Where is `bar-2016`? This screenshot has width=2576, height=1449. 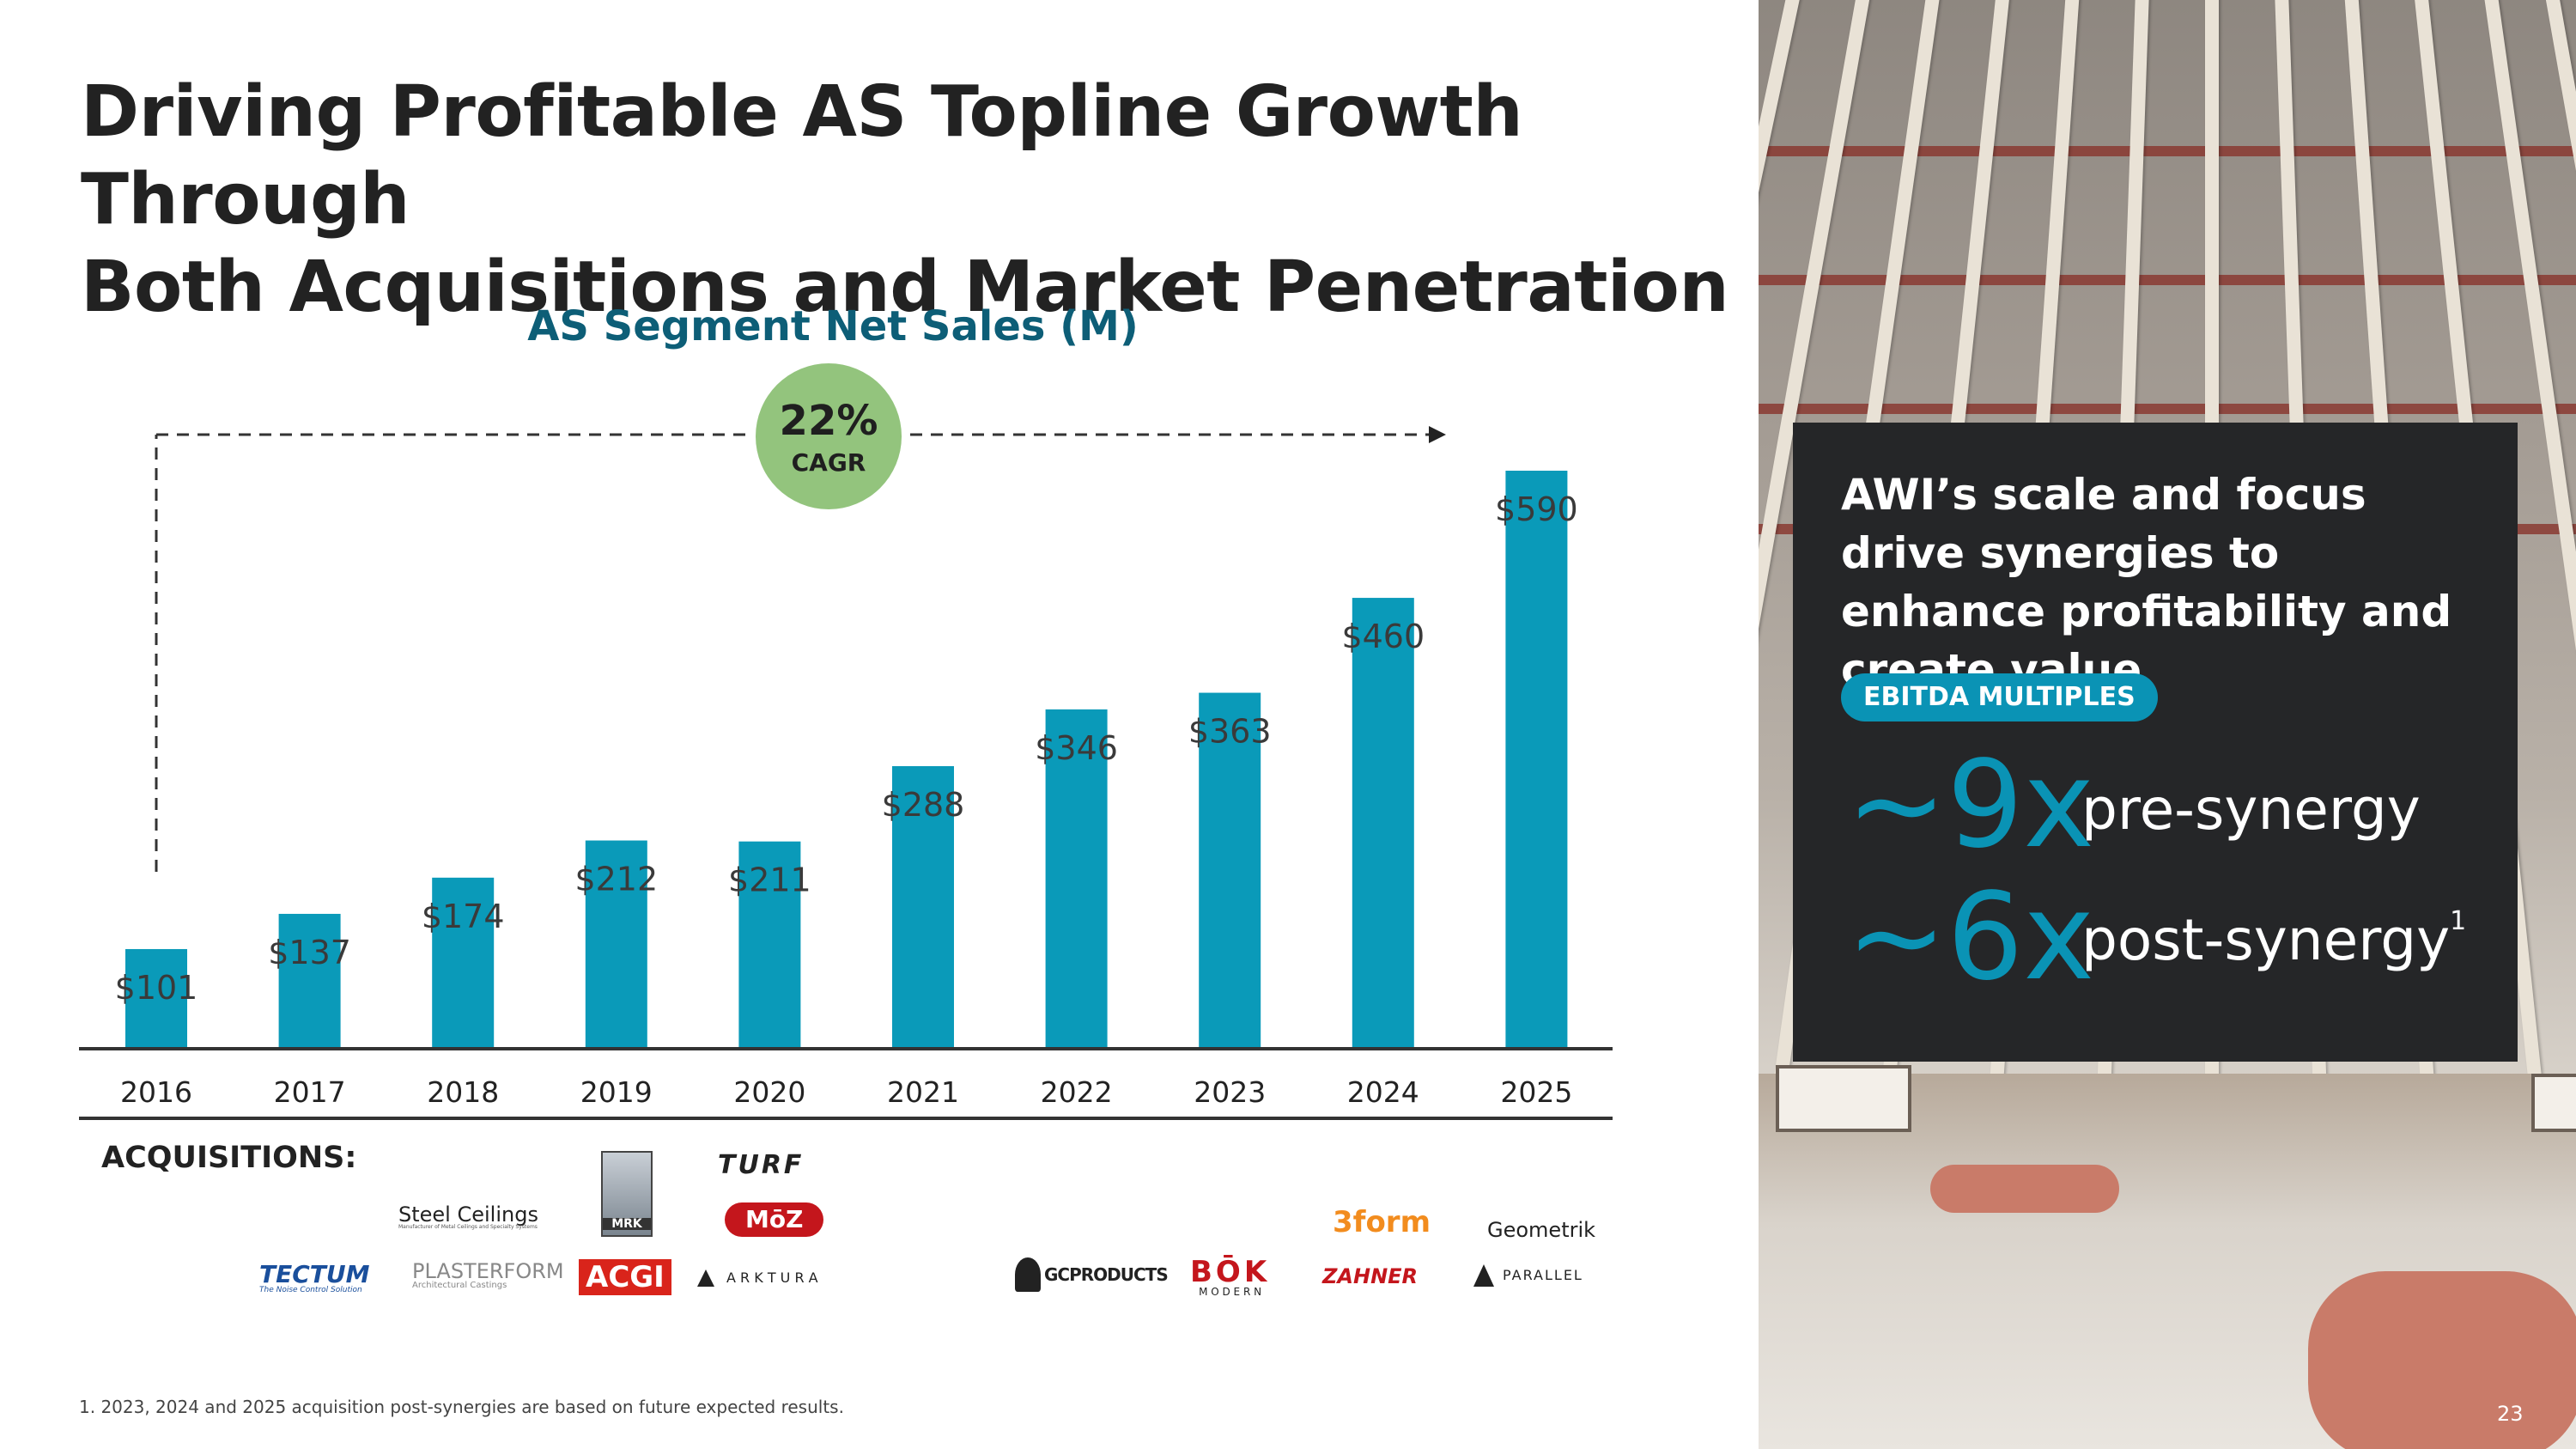 bar-2016 is located at coordinates (156, 998).